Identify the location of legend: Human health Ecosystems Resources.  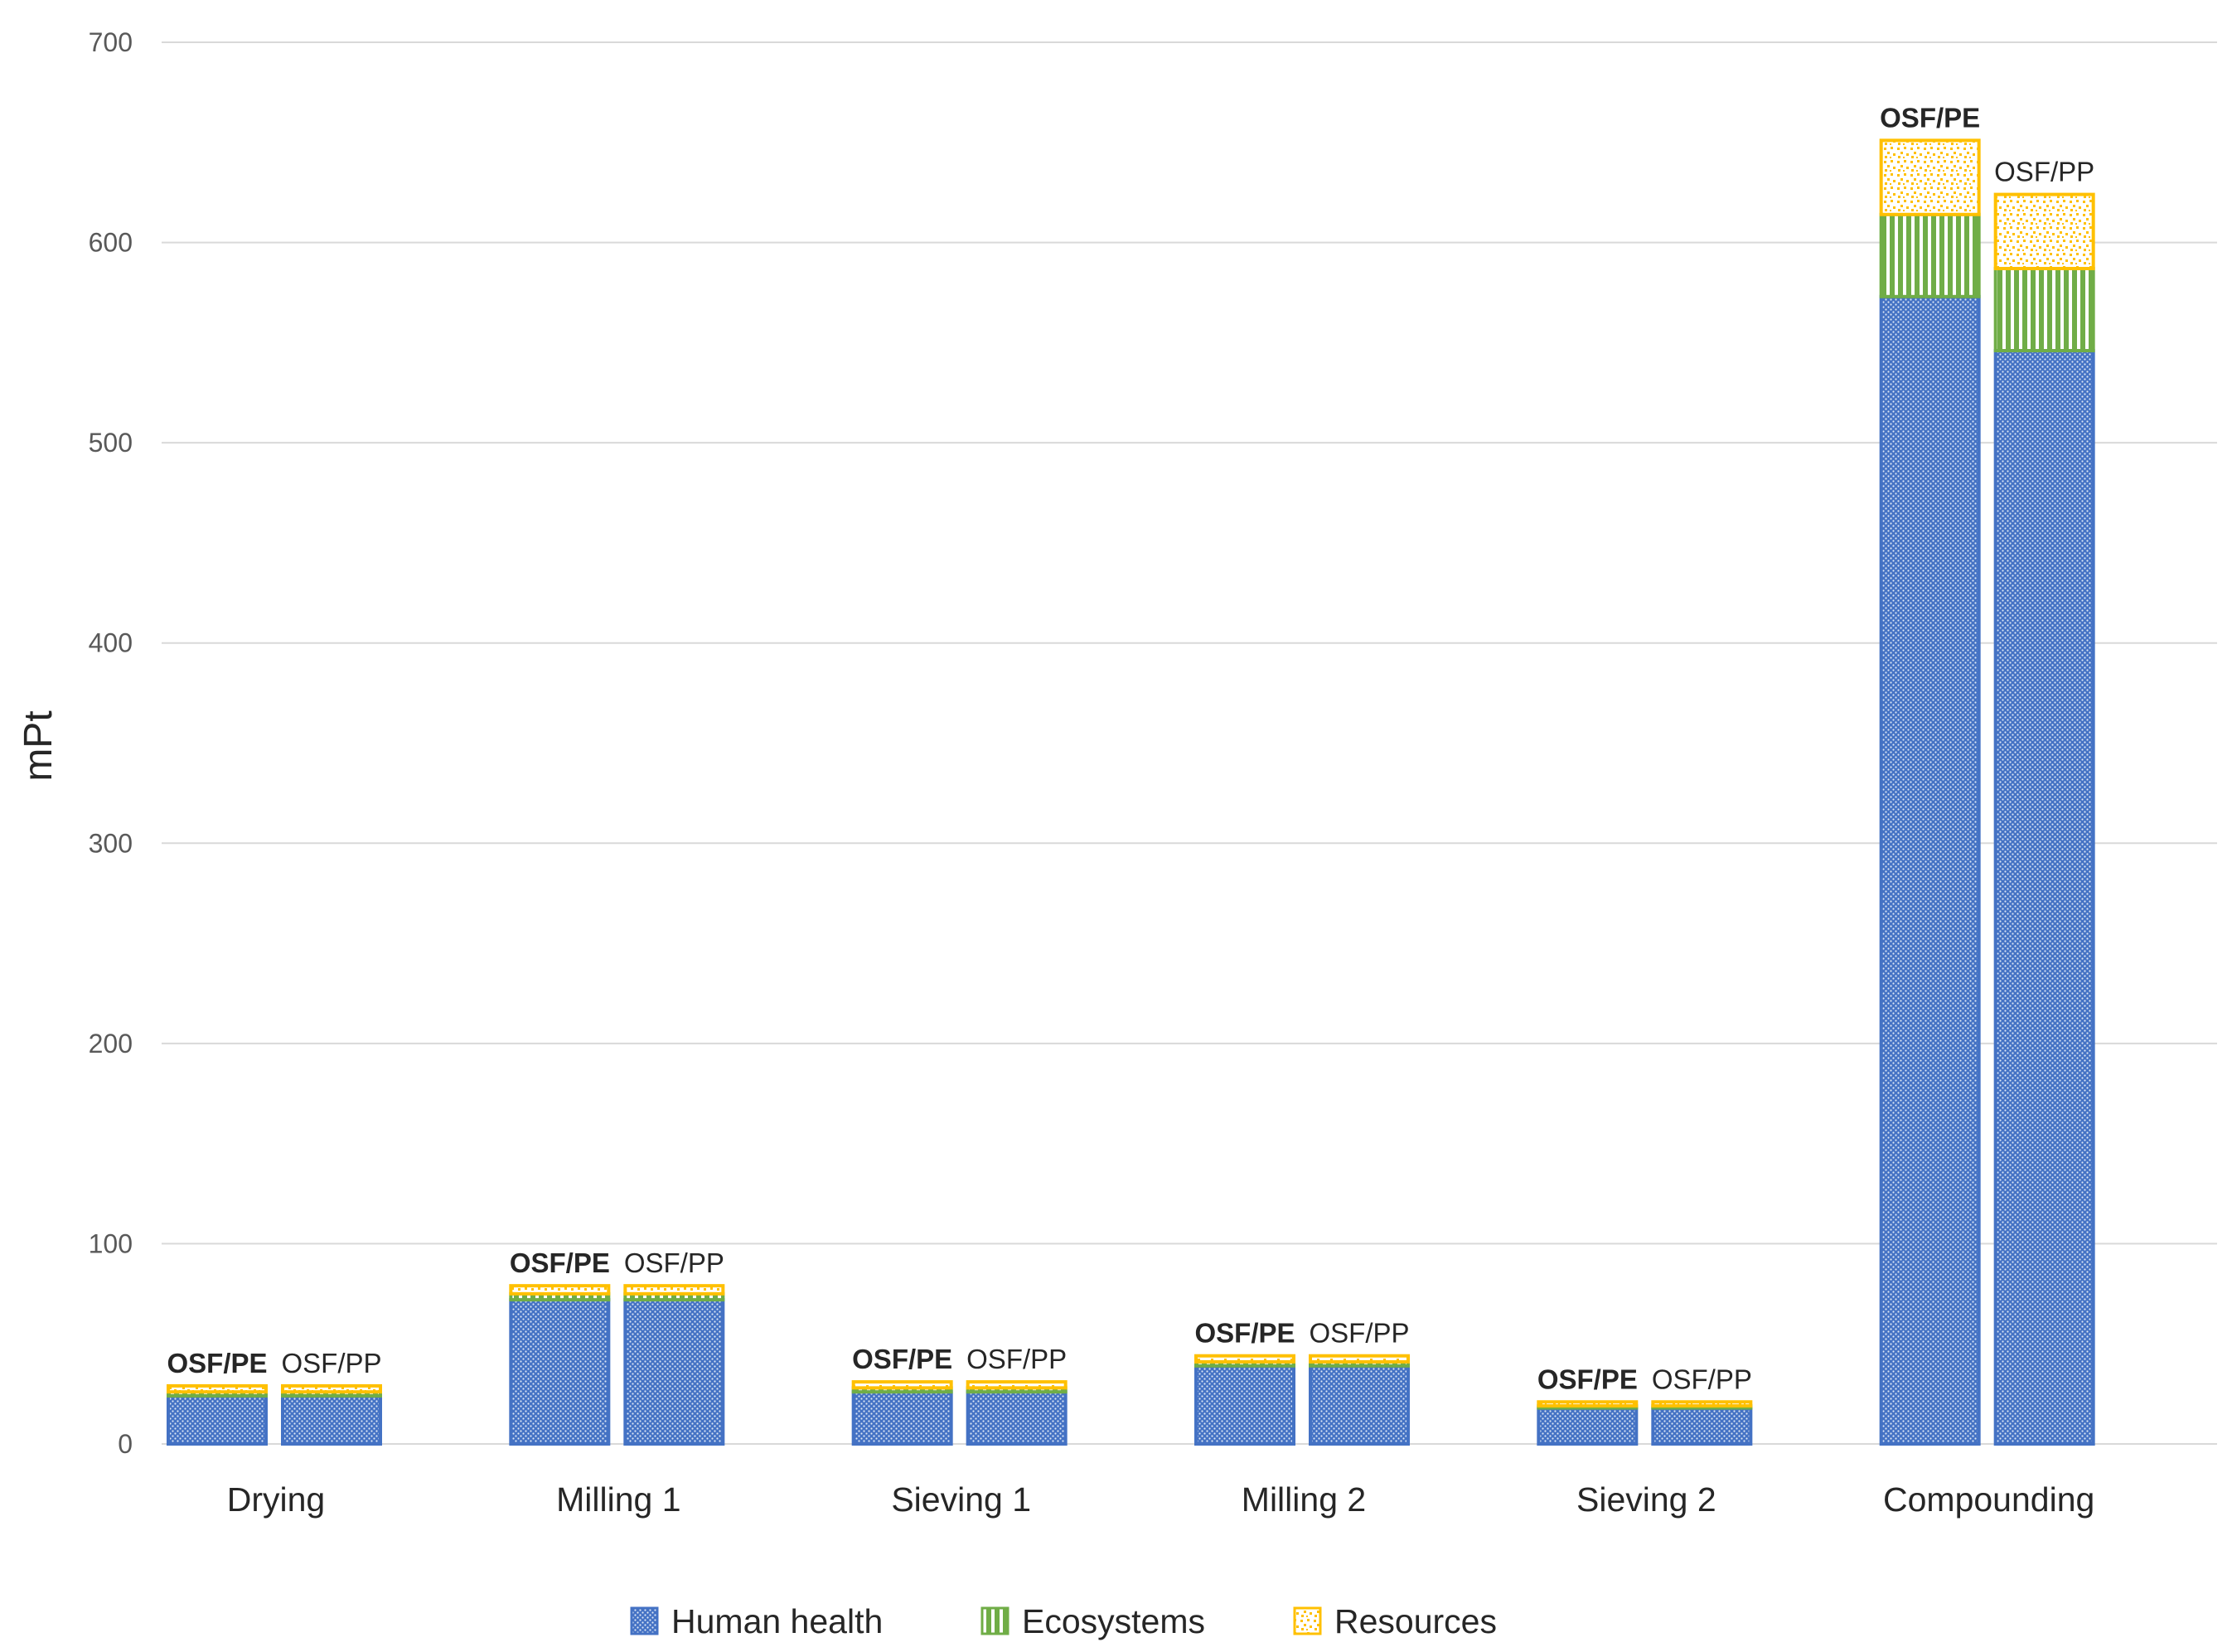
(1064, 1621).